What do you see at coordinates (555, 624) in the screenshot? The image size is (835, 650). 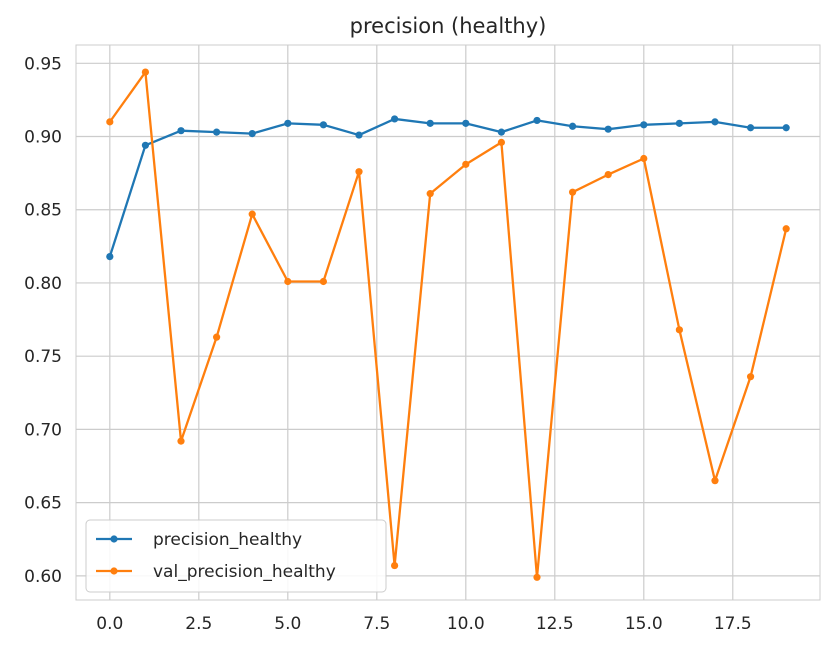 I see `x-tick-label: 12.5` at bounding box center [555, 624].